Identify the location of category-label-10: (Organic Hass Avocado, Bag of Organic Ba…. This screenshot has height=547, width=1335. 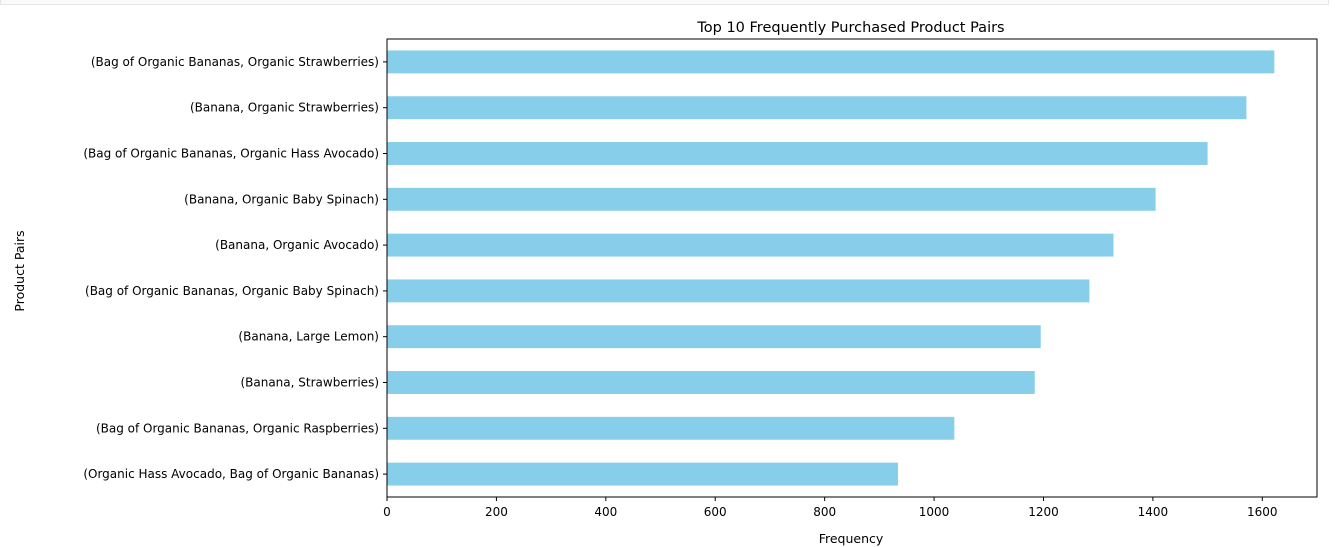
(231, 474).